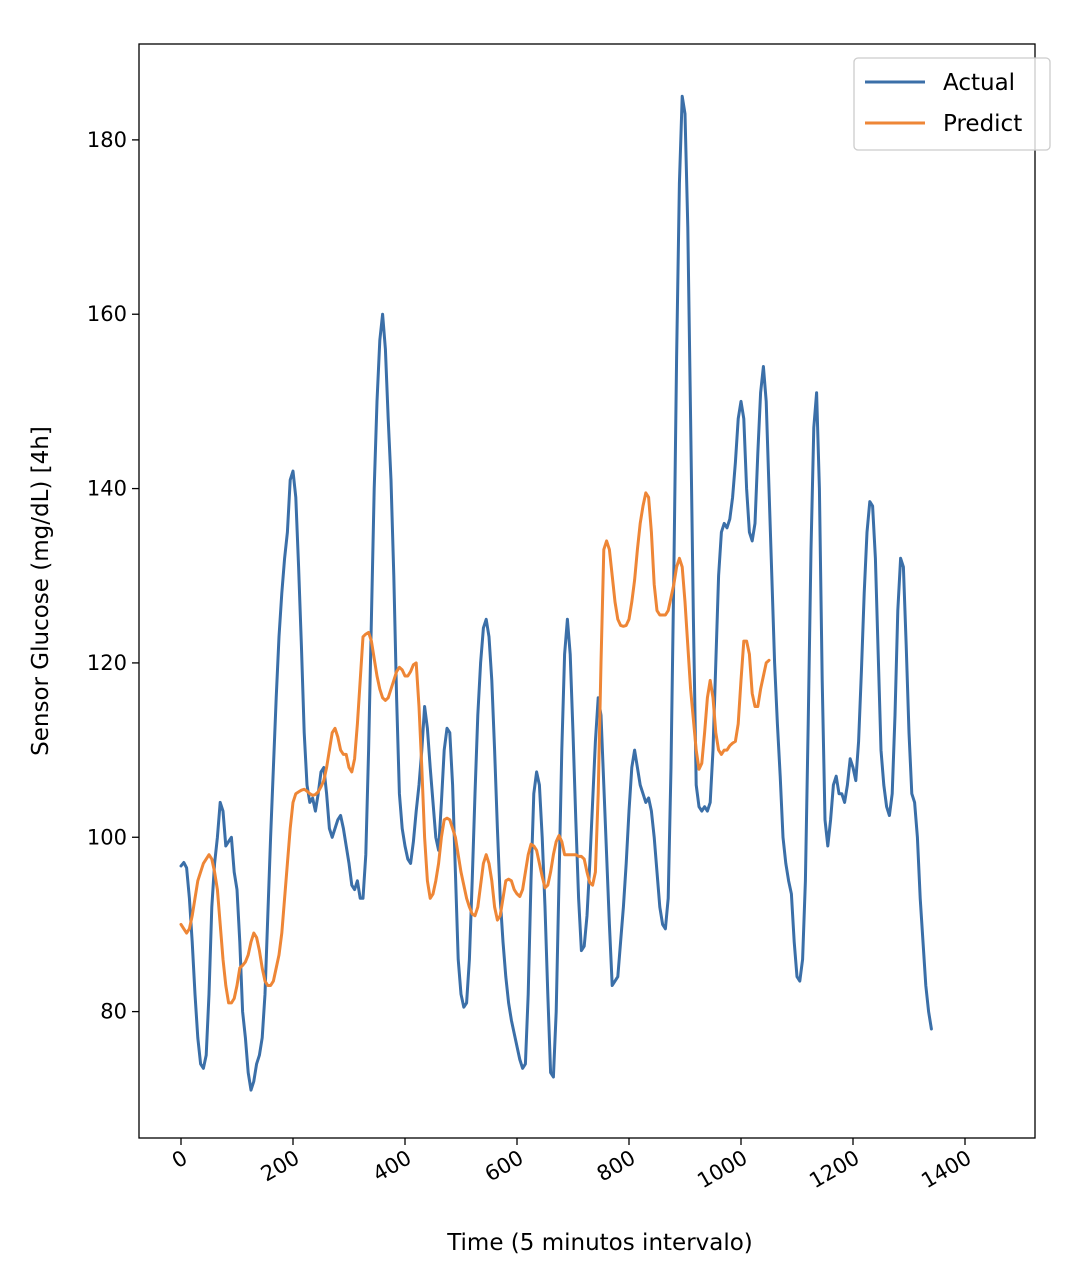 Image resolution: width=1086 pixels, height=1268 pixels. I want to click on x-axis-label: Time (5 minutos intervalo), so click(599, 1243).